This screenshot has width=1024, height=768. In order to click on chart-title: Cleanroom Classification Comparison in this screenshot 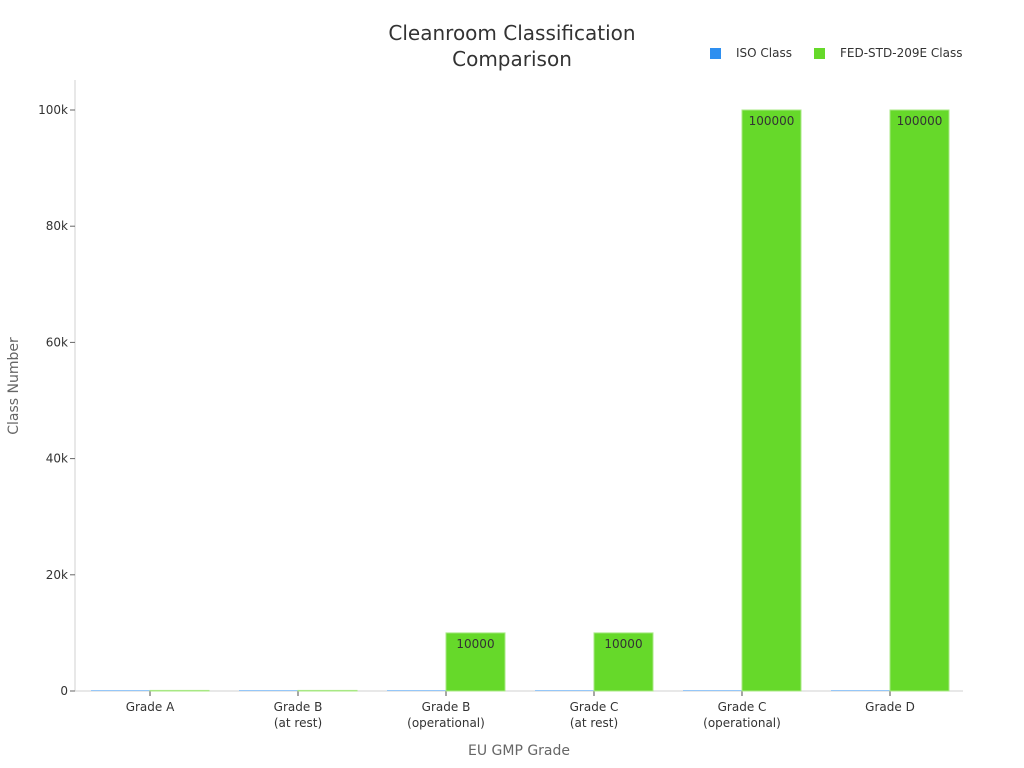, I will do `click(512, 46)`.